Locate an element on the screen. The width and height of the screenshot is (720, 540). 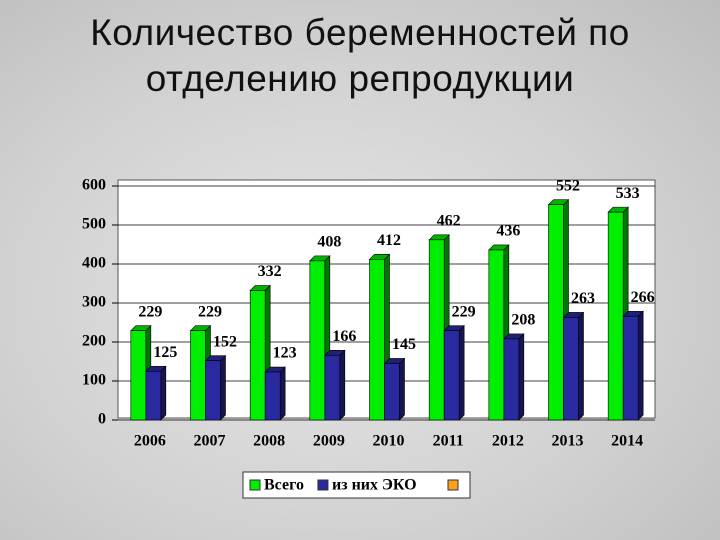
data-label: 552 is located at coordinates (568, 185).